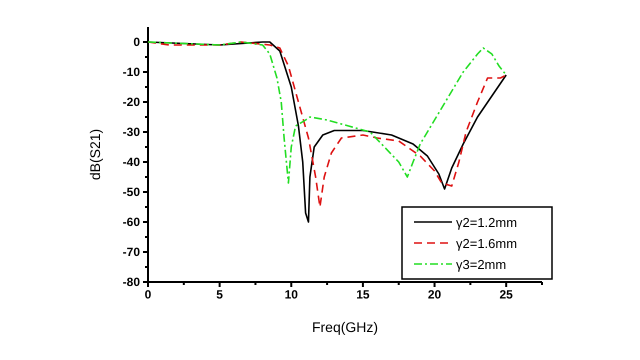 This screenshot has height=360, width=640. I want to click on x-tick-label: 5, so click(220, 295).